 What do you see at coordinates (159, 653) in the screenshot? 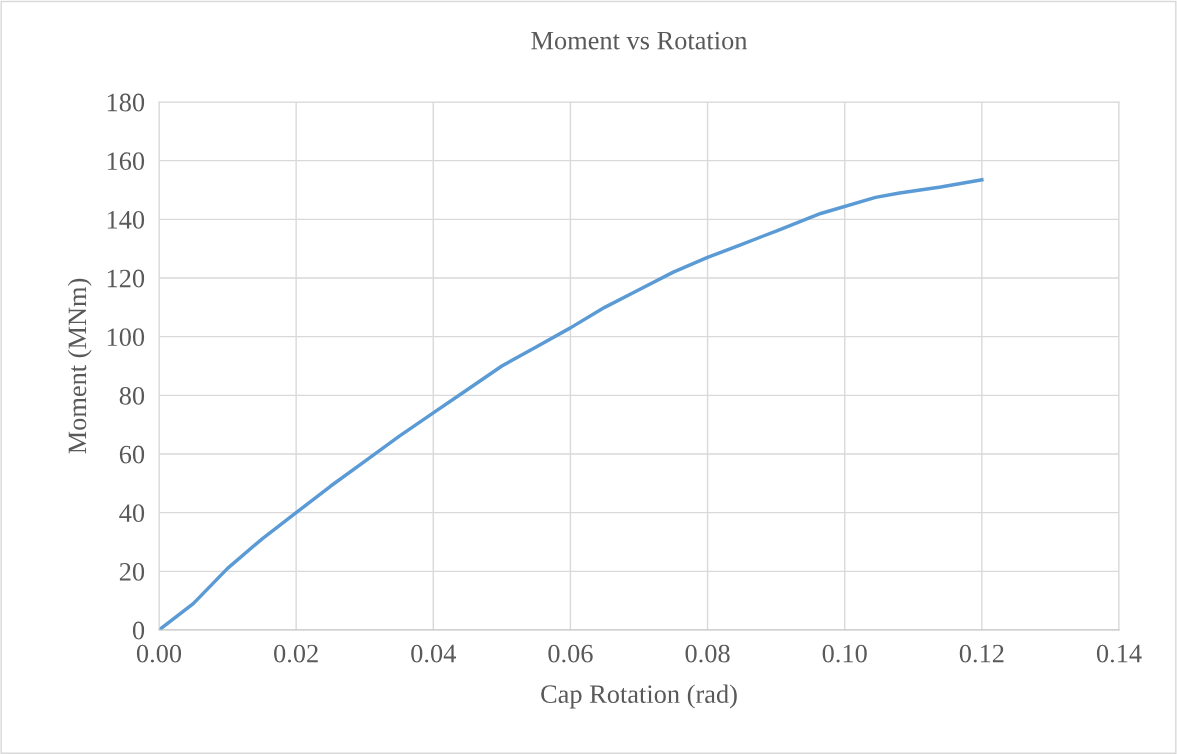
I see `x-tick-label: 0.00` at bounding box center [159, 653].